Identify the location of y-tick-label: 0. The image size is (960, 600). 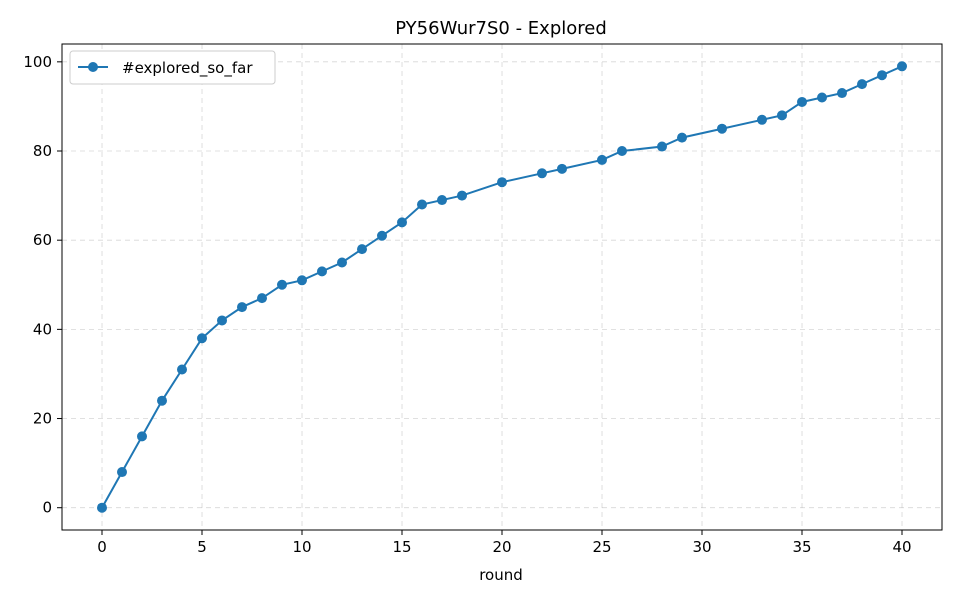
(47, 508).